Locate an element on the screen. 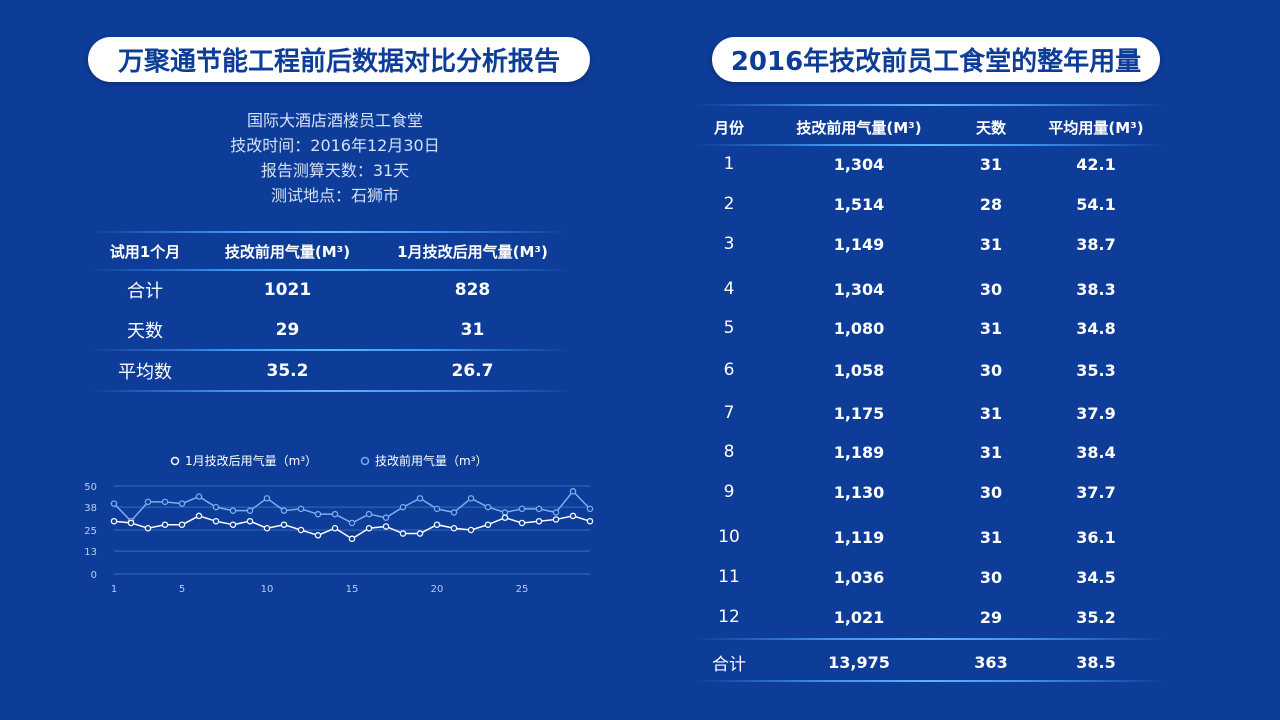 The width and height of the screenshot is (1280, 720). year-total-days: 363 is located at coordinates (991, 662).